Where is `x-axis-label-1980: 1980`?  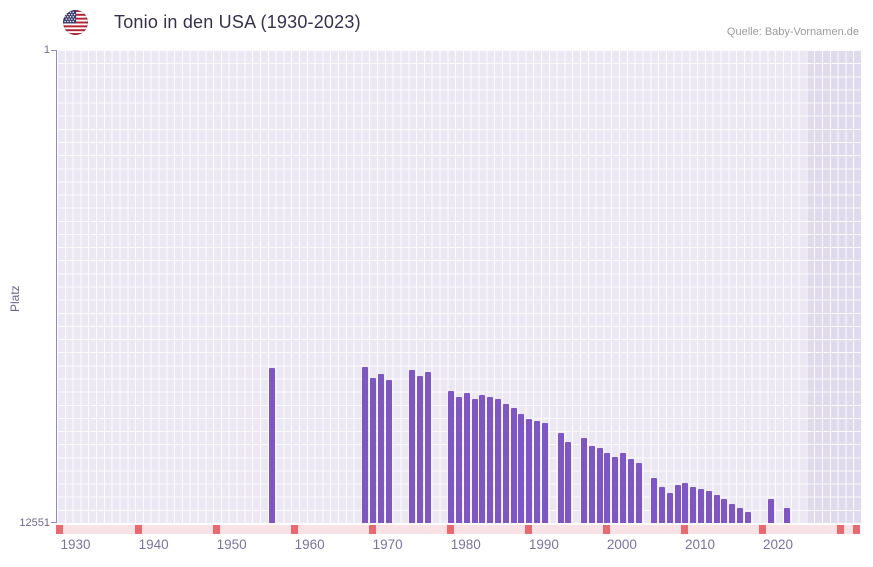 x-axis-label-1980: 1980 is located at coordinates (465, 544).